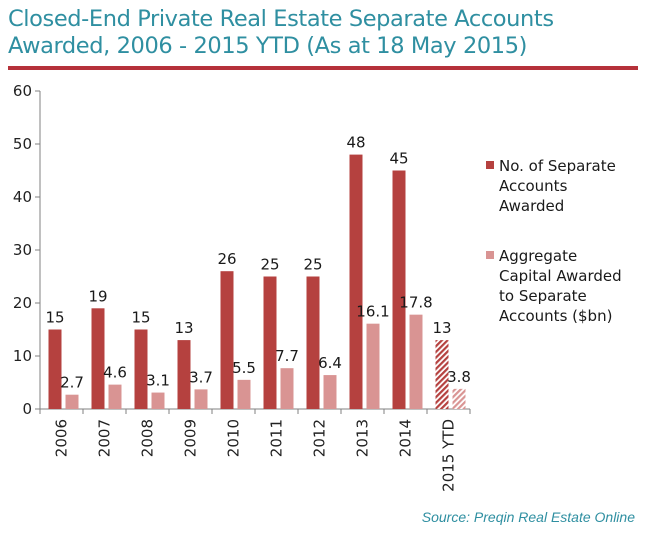 The image size is (645, 536). I want to click on legend-label-accounts: No. of Separate Accounts Awarded, so click(566, 186).